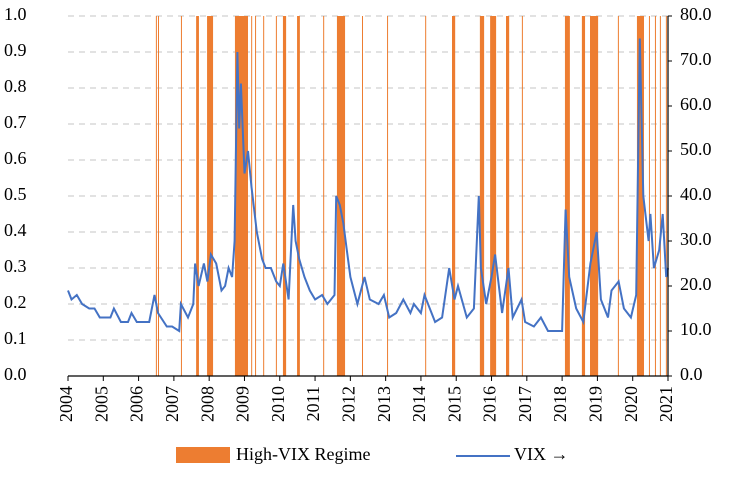  What do you see at coordinates (15, 266) in the screenshot?
I see `y-tick-label: 0.3` at bounding box center [15, 266].